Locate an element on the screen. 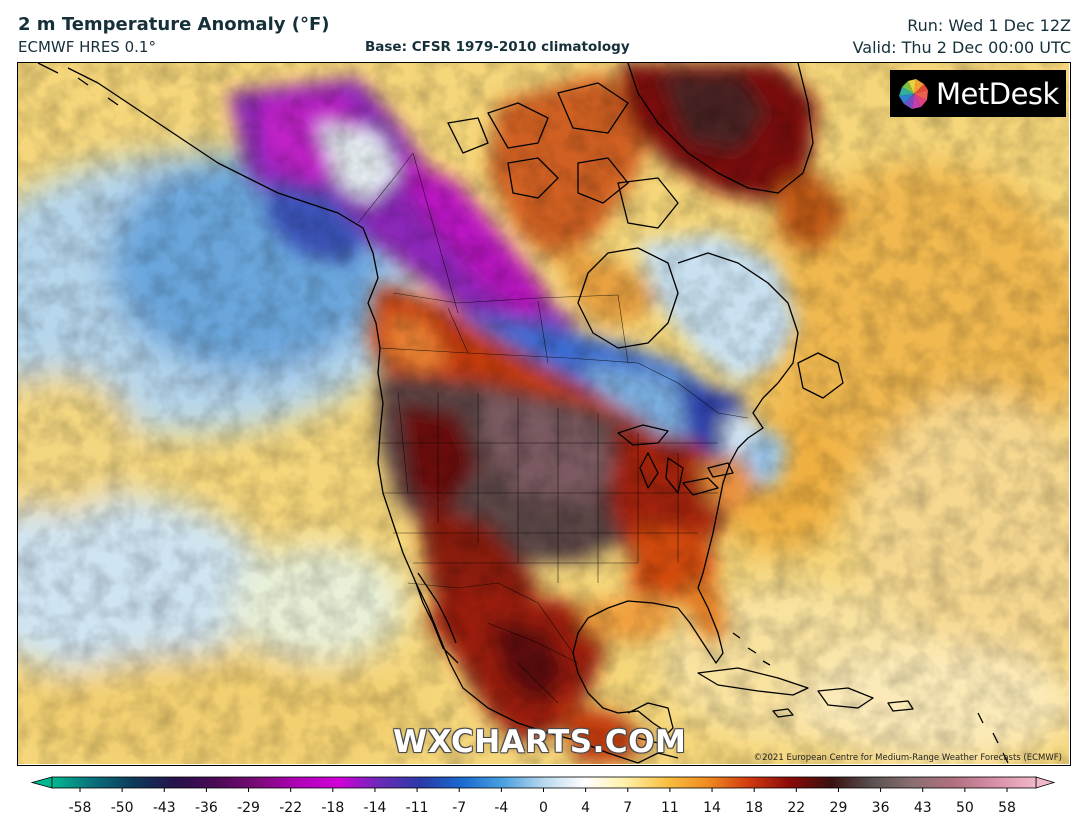 This screenshot has height=833, width=1088. colorbar-tick-label: 22 is located at coordinates (796, 808).